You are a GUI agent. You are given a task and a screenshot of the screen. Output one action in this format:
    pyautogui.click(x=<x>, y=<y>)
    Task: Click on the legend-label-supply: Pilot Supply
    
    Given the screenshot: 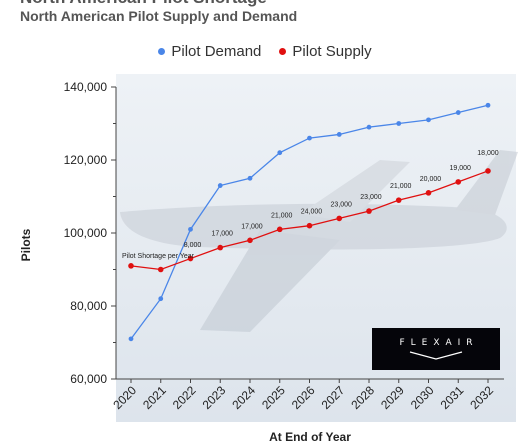 What is the action you would take?
    pyautogui.click(x=332, y=51)
    